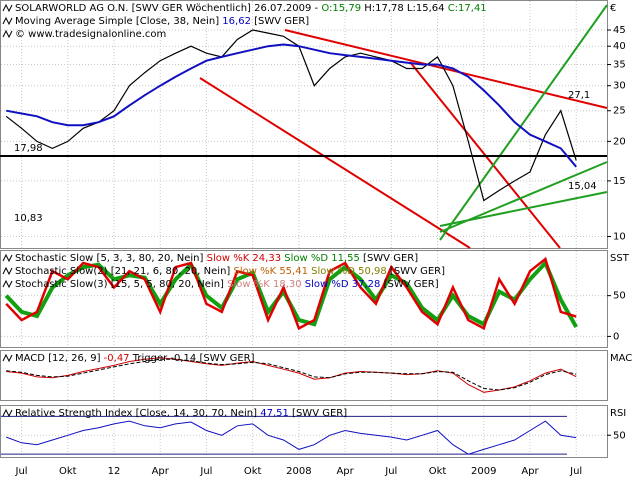 This screenshot has width=640, height=480. What do you see at coordinates (117, 358) in the screenshot?
I see `header-segment: -0,47` at bounding box center [117, 358].